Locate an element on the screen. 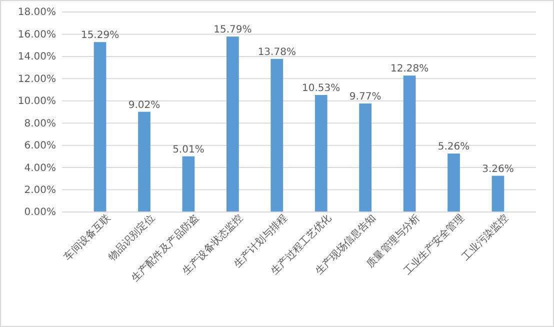 The width and height of the screenshot is (554, 327). y-tick-label: 14.00% is located at coordinates (37, 57).